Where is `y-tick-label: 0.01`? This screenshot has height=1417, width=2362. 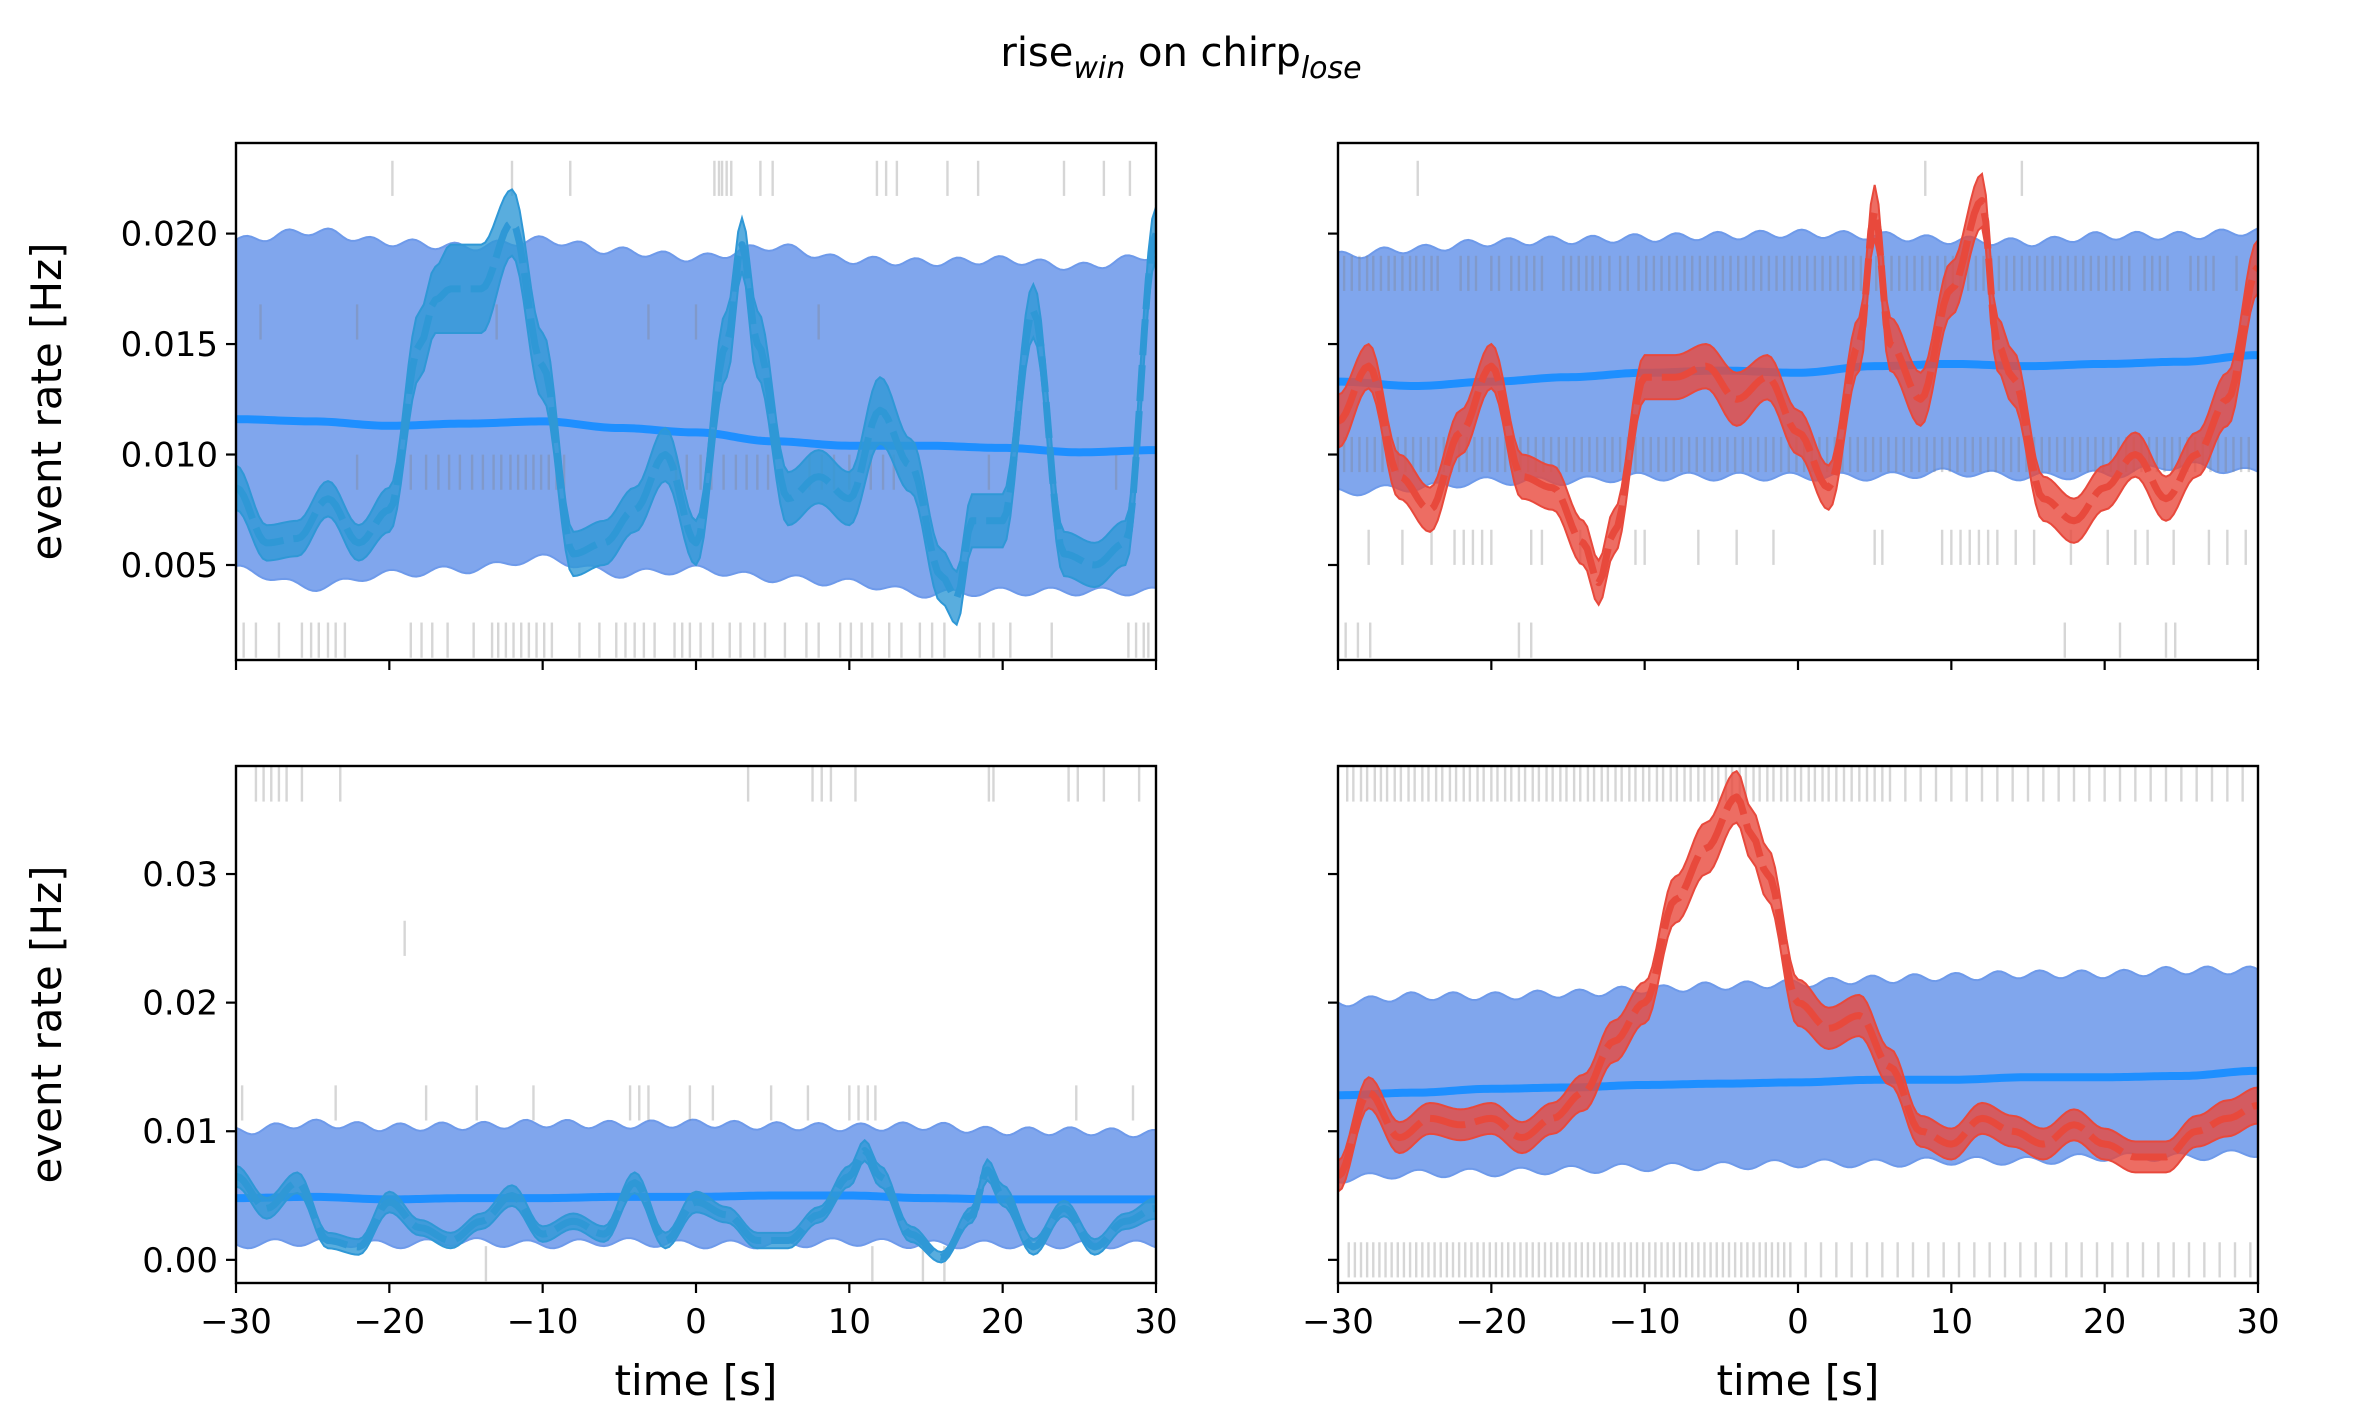
y-tick-label: 0.01 is located at coordinates (180, 1132).